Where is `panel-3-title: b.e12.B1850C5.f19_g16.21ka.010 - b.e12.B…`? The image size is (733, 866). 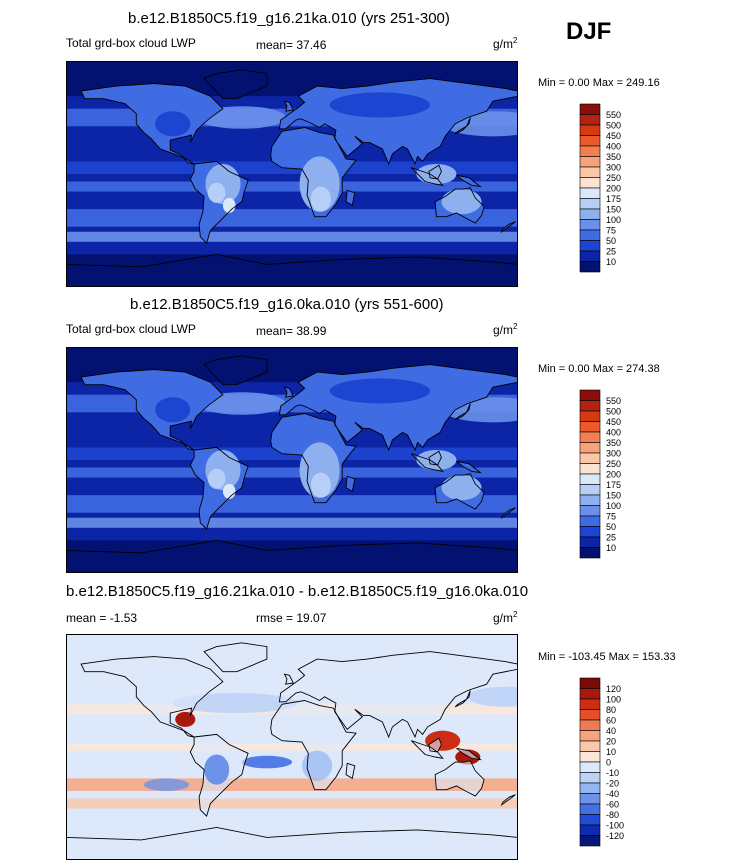
panel-3-title: b.e12.B1850C5.f19_g16.21ka.010 - b.e12.B… is located at coordinates (297, 591).